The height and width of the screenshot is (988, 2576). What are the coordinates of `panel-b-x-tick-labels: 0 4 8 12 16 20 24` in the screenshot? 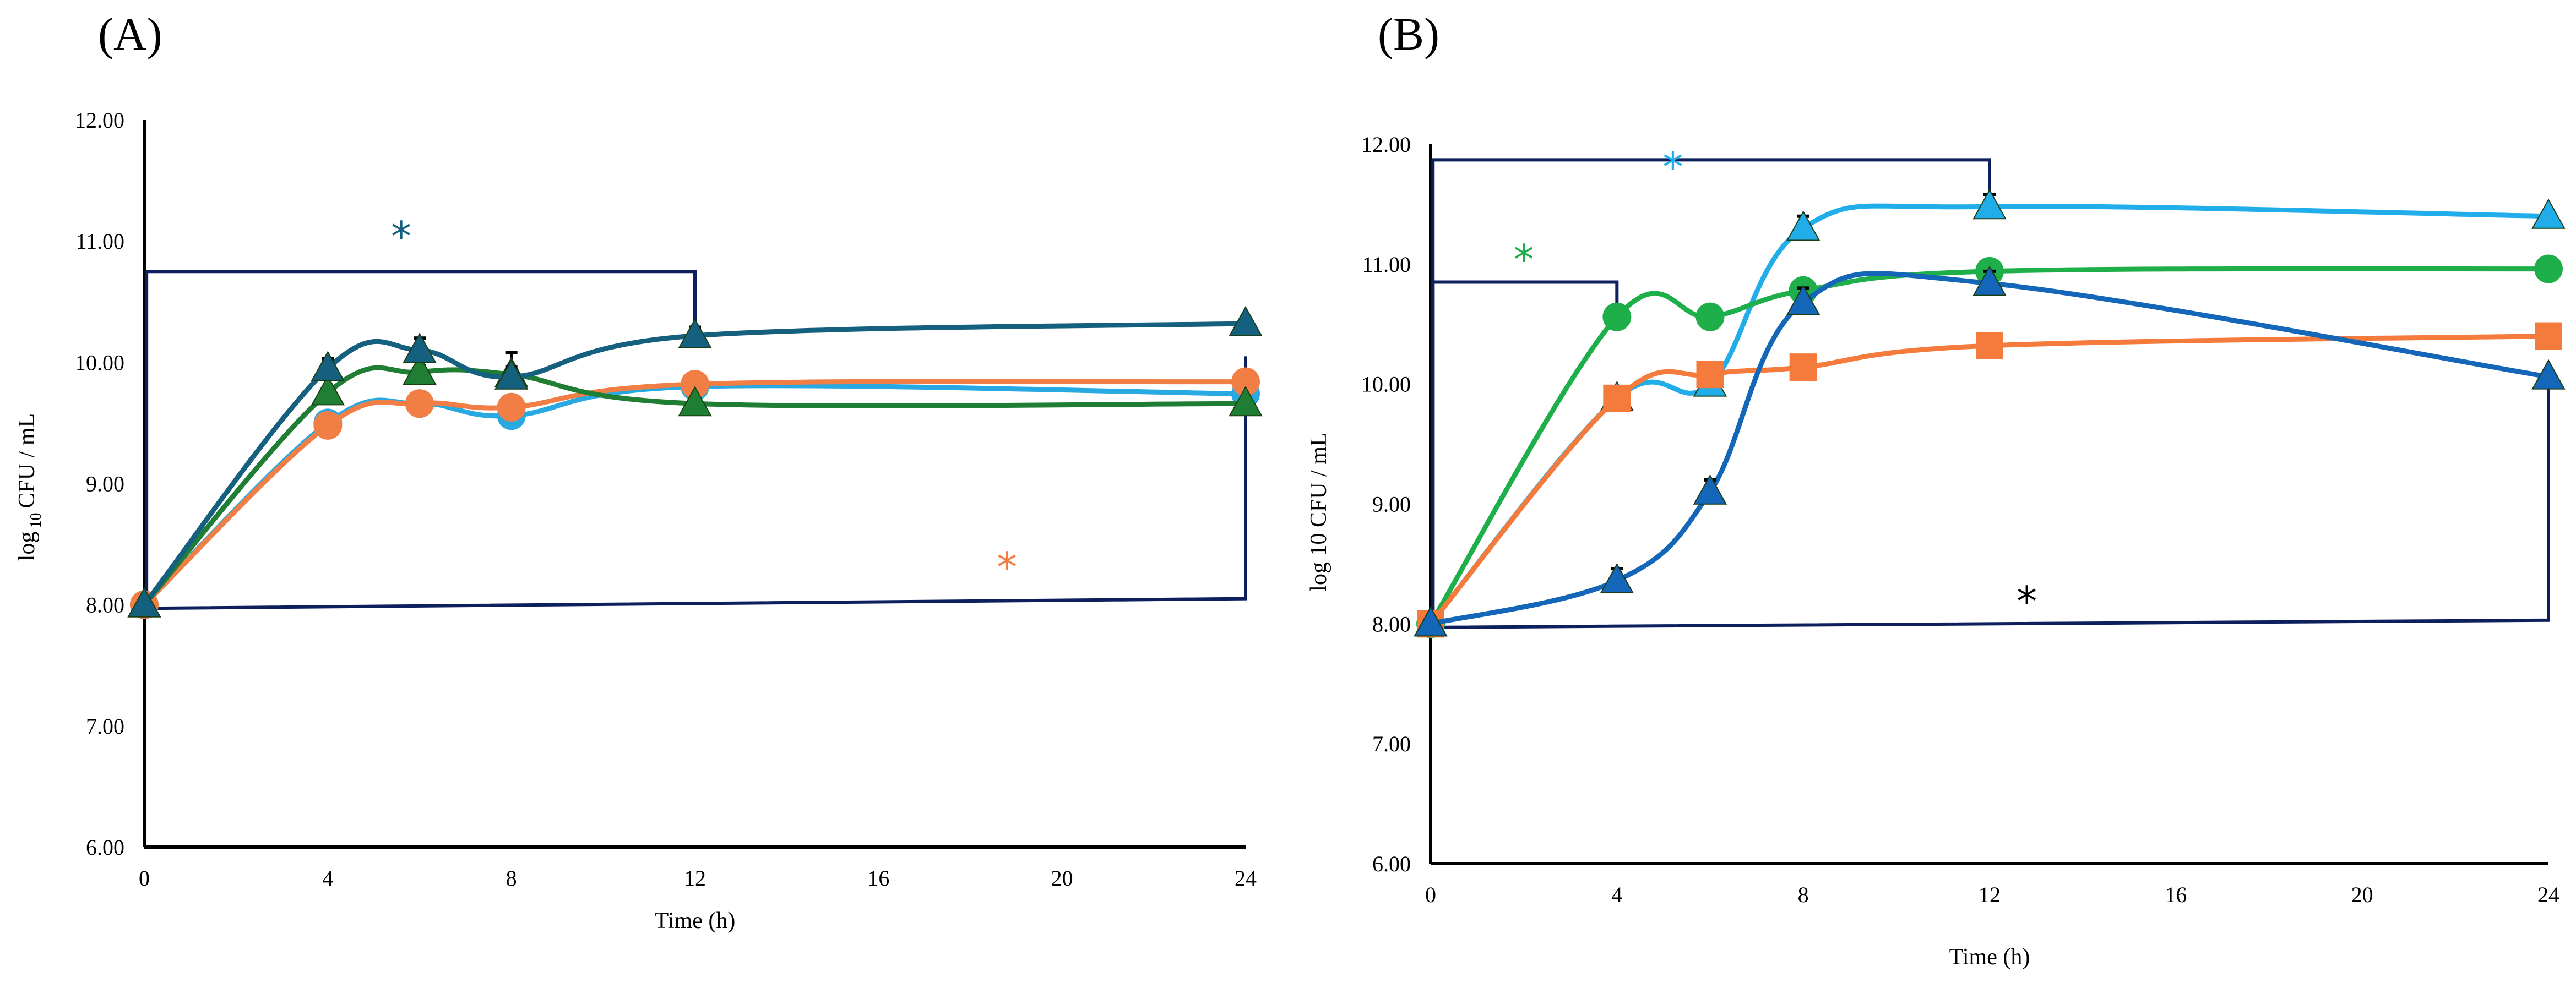 It's located at (1992, 894).